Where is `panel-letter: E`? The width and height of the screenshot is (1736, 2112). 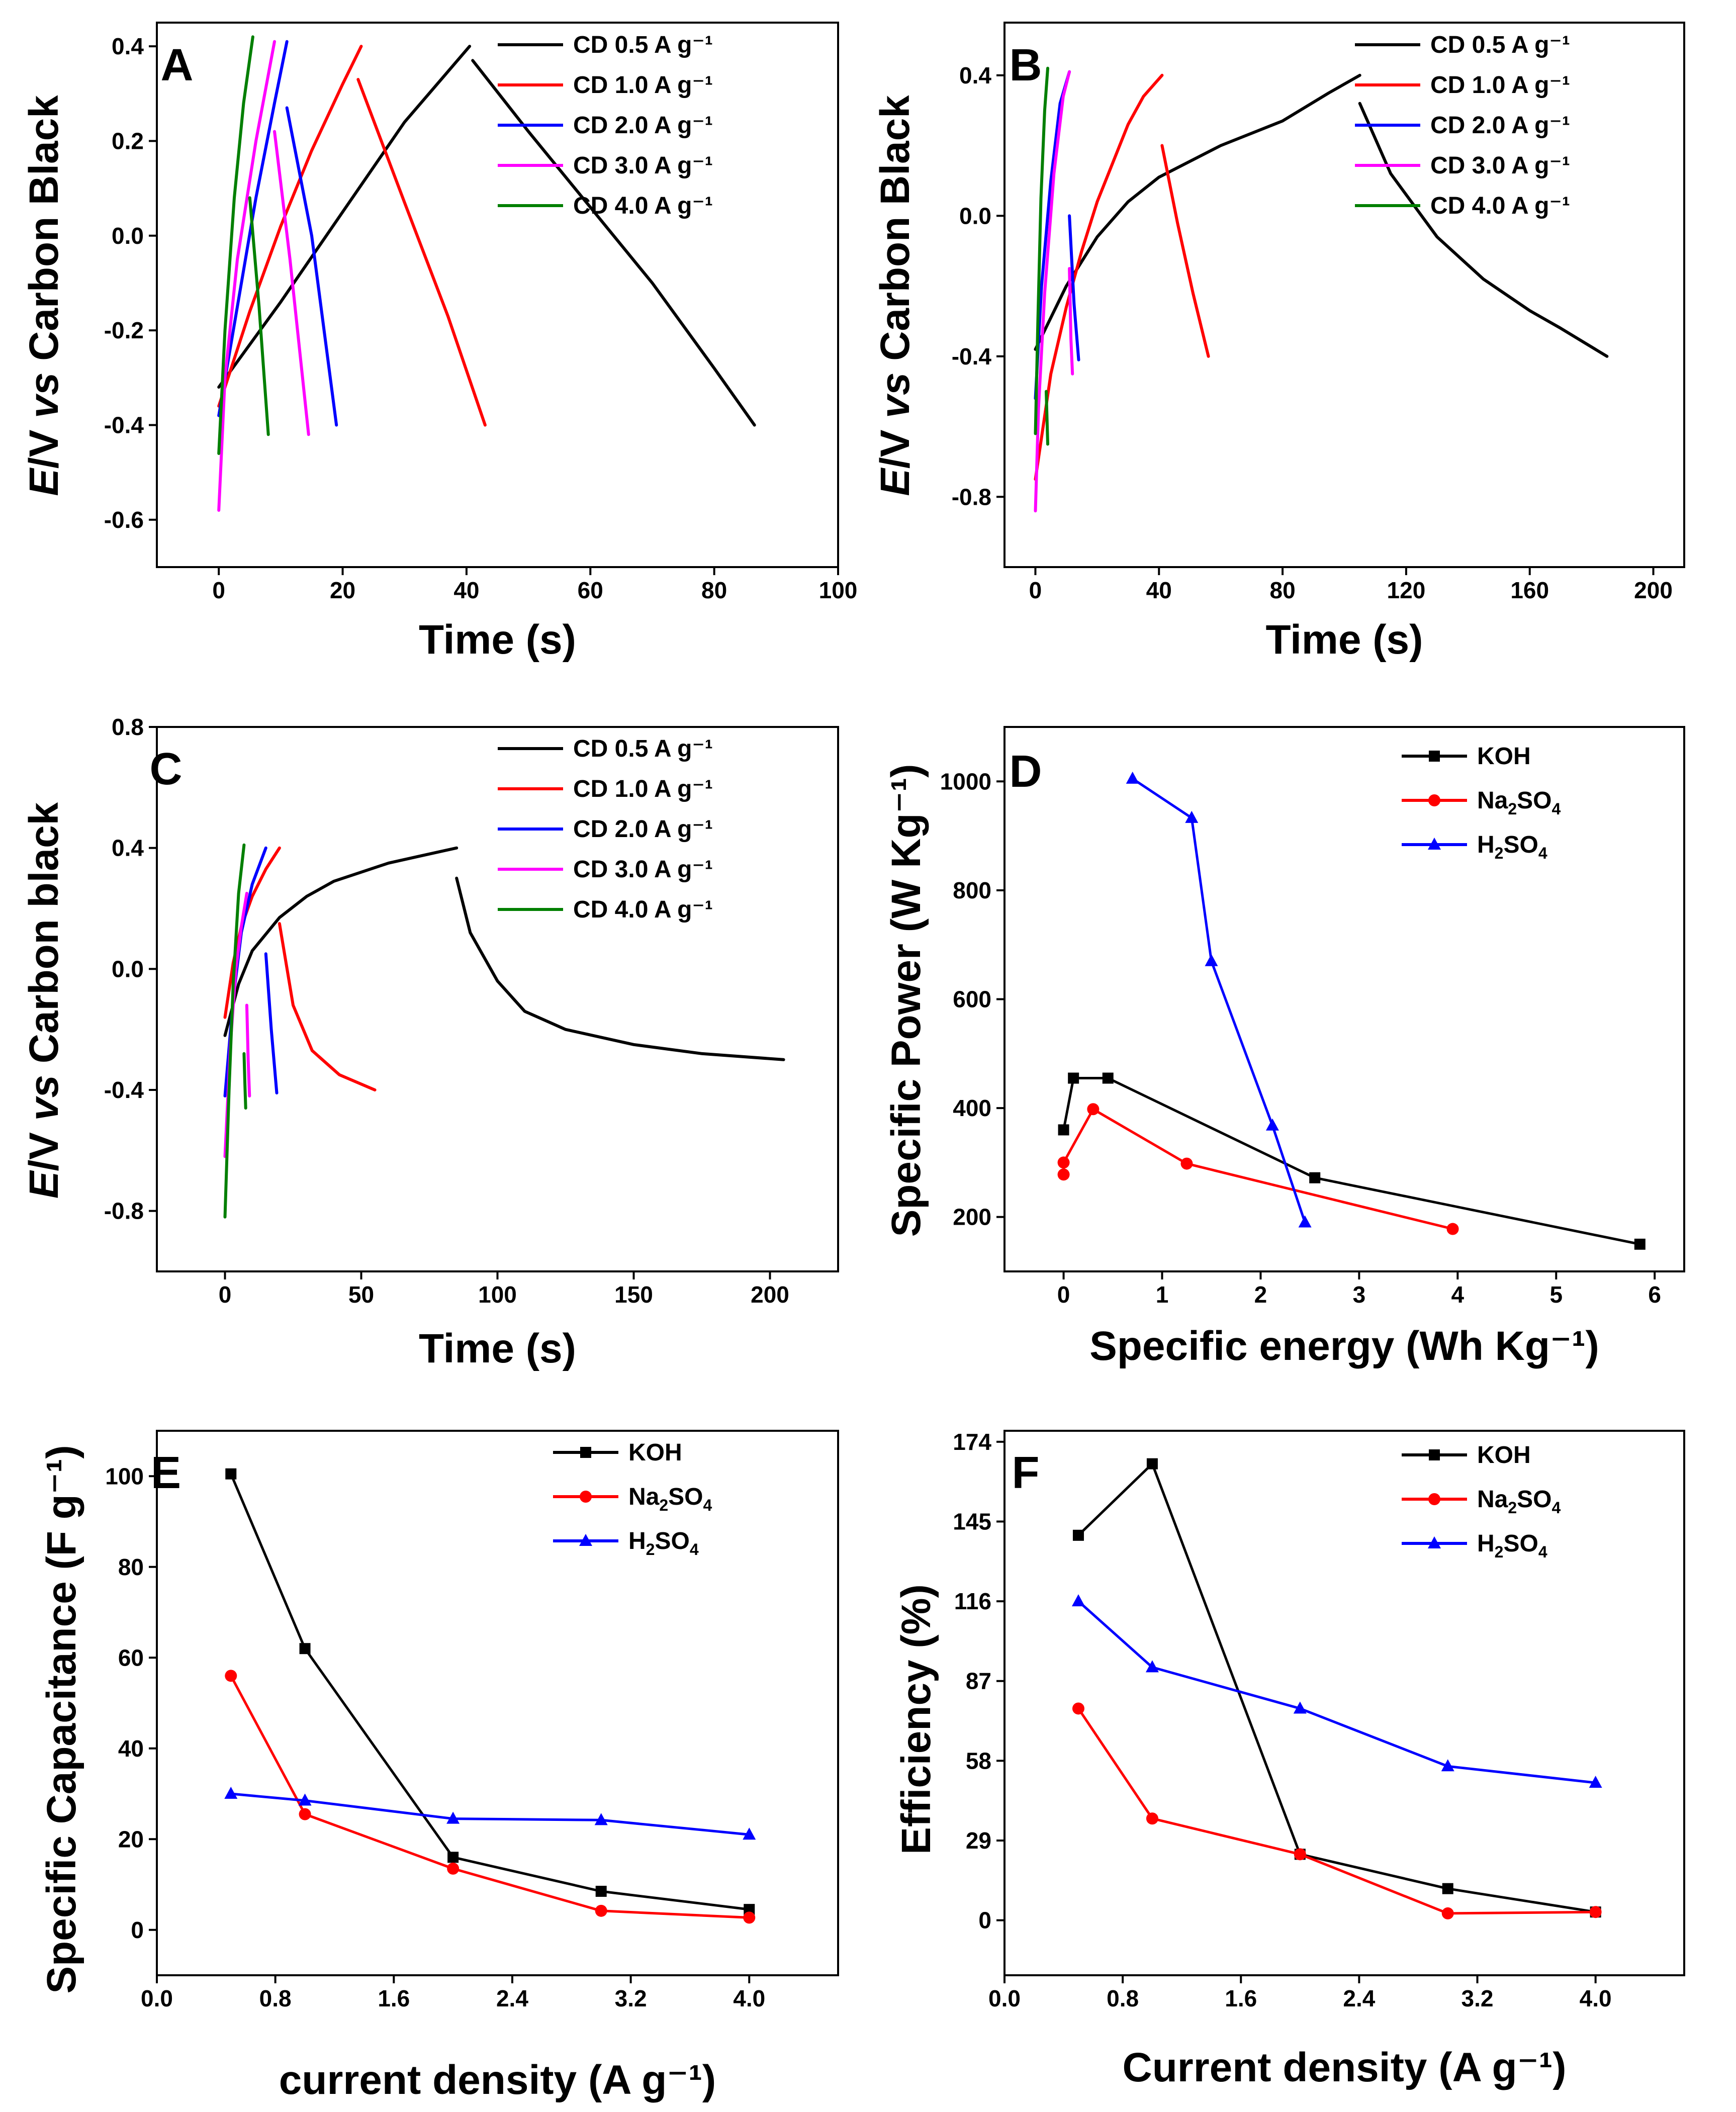
panel-letter: E is located at coordinates (166, 1473).